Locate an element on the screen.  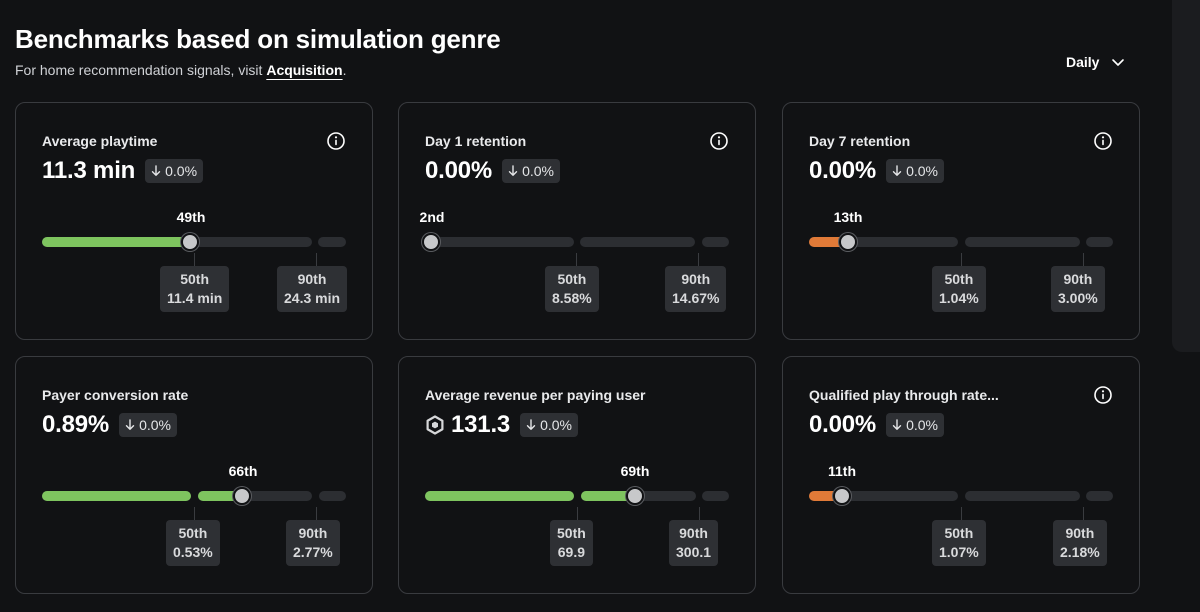
scrollbar-track is located at coordinates (1186, 176).